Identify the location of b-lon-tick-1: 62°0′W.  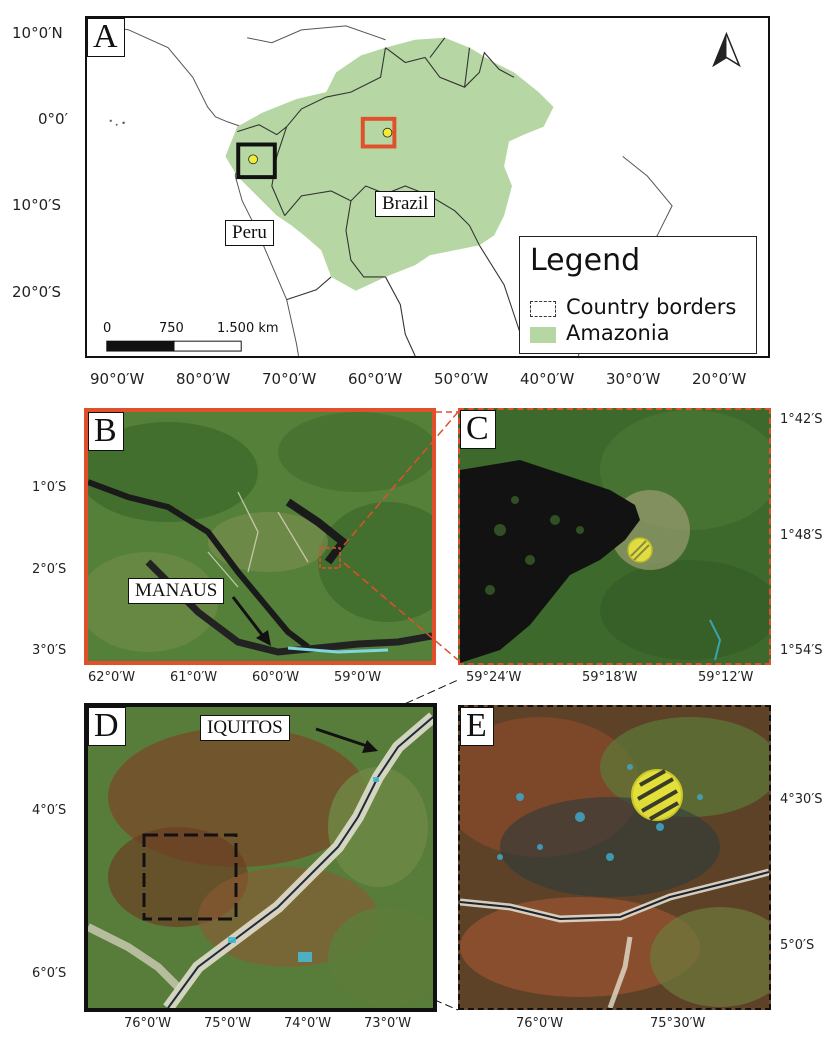
(112, 677).